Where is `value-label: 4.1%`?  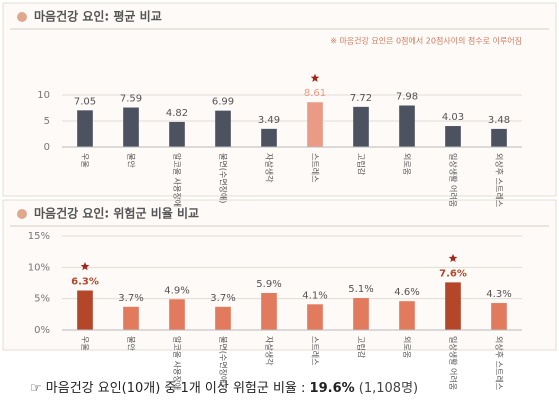 value-label: 4.1% is located at coordinates (314, 295).